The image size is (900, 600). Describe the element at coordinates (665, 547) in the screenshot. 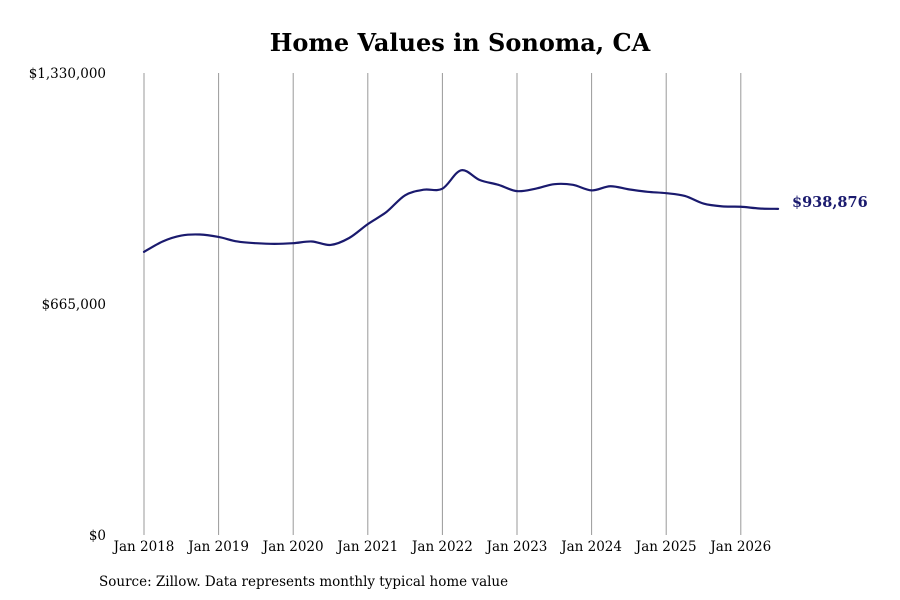

I see `x-tick-label: Jan 2025` at that location.